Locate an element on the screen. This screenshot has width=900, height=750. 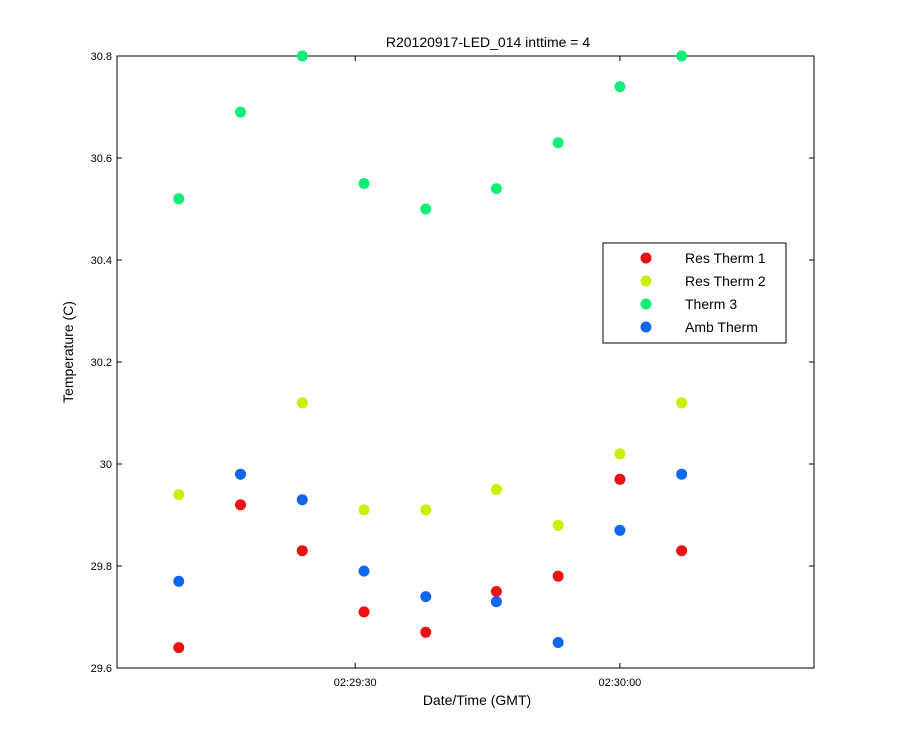
y-tick-label: 30.4 is located at coordinates (101, 261).